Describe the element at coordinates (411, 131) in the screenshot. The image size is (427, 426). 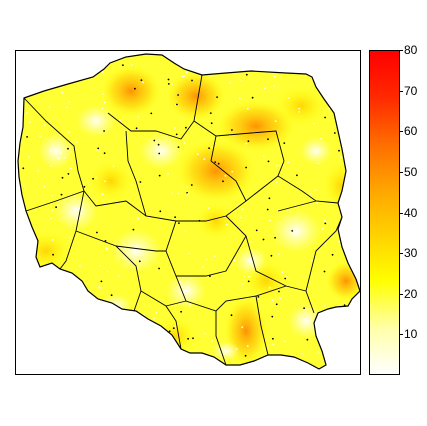
I see `legend-tick-label: 60` at that location.